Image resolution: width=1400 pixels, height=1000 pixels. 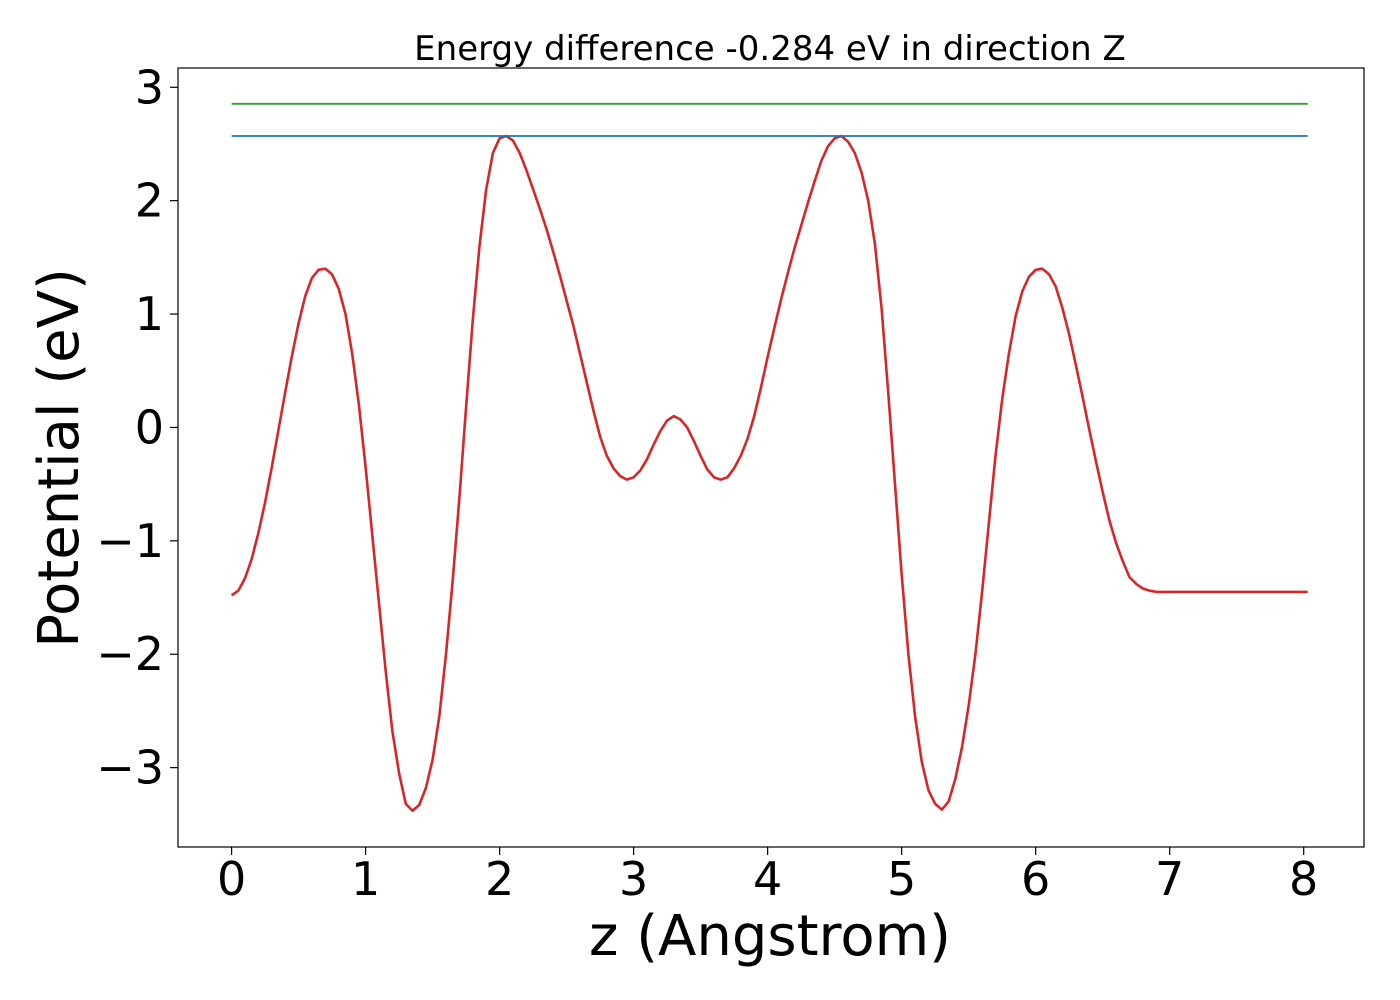 What do you see at coordinates (149, 314) in the screenshot?
I see `y-tick-label: 1` at bounding box center [149, 314].